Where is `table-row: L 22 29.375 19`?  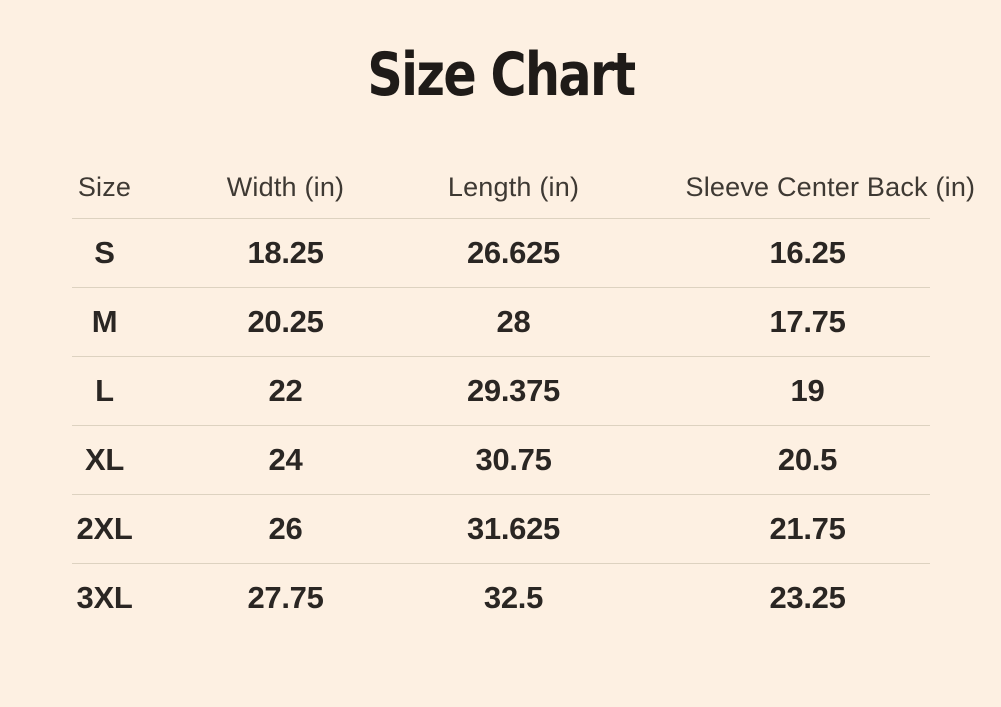 table-row: L 22 29.375 19 is located at coordinates (500, 390).